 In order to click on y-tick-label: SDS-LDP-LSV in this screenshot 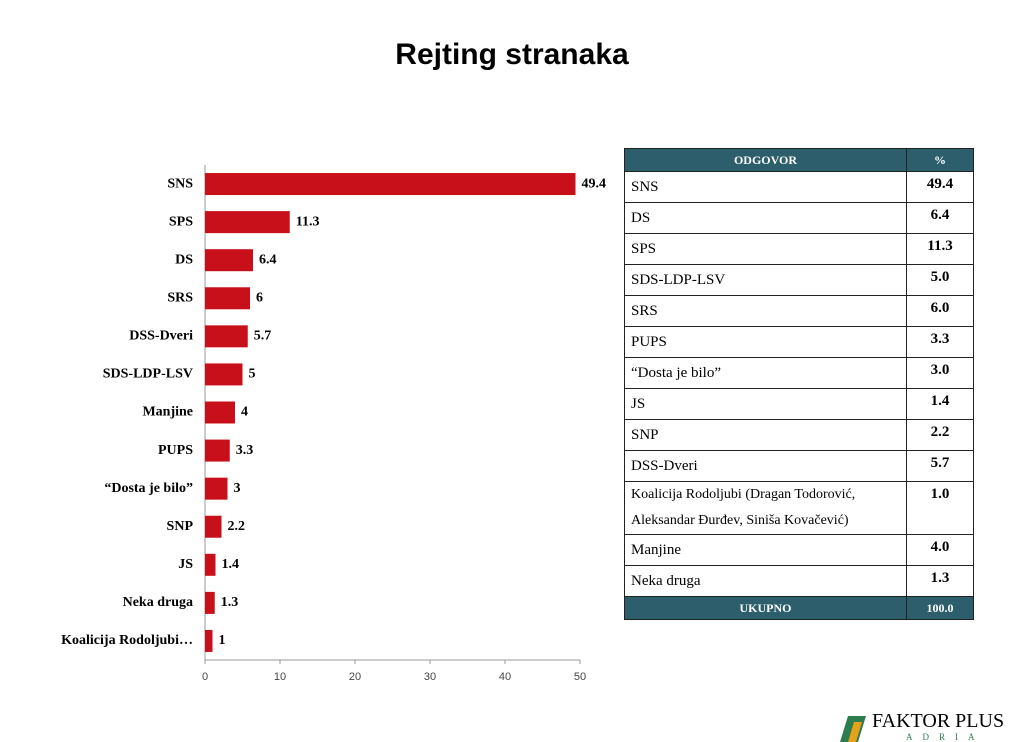, I will do `click(148, 374)`.